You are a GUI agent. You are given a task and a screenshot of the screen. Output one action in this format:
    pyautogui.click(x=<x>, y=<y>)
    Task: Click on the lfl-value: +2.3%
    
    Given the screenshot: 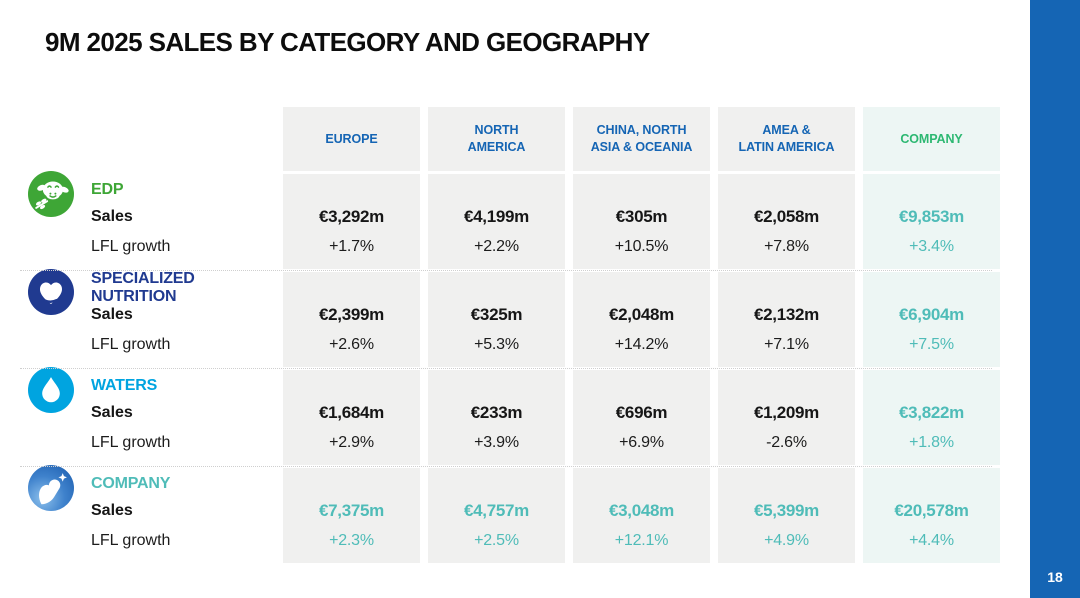 What is the action you would take?
    pyautogui.click(x=351, y=540)
    